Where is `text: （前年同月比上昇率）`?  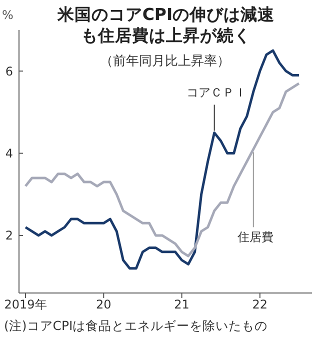
text: （前年同月比上昇率） is located at coordinates (165, 61).